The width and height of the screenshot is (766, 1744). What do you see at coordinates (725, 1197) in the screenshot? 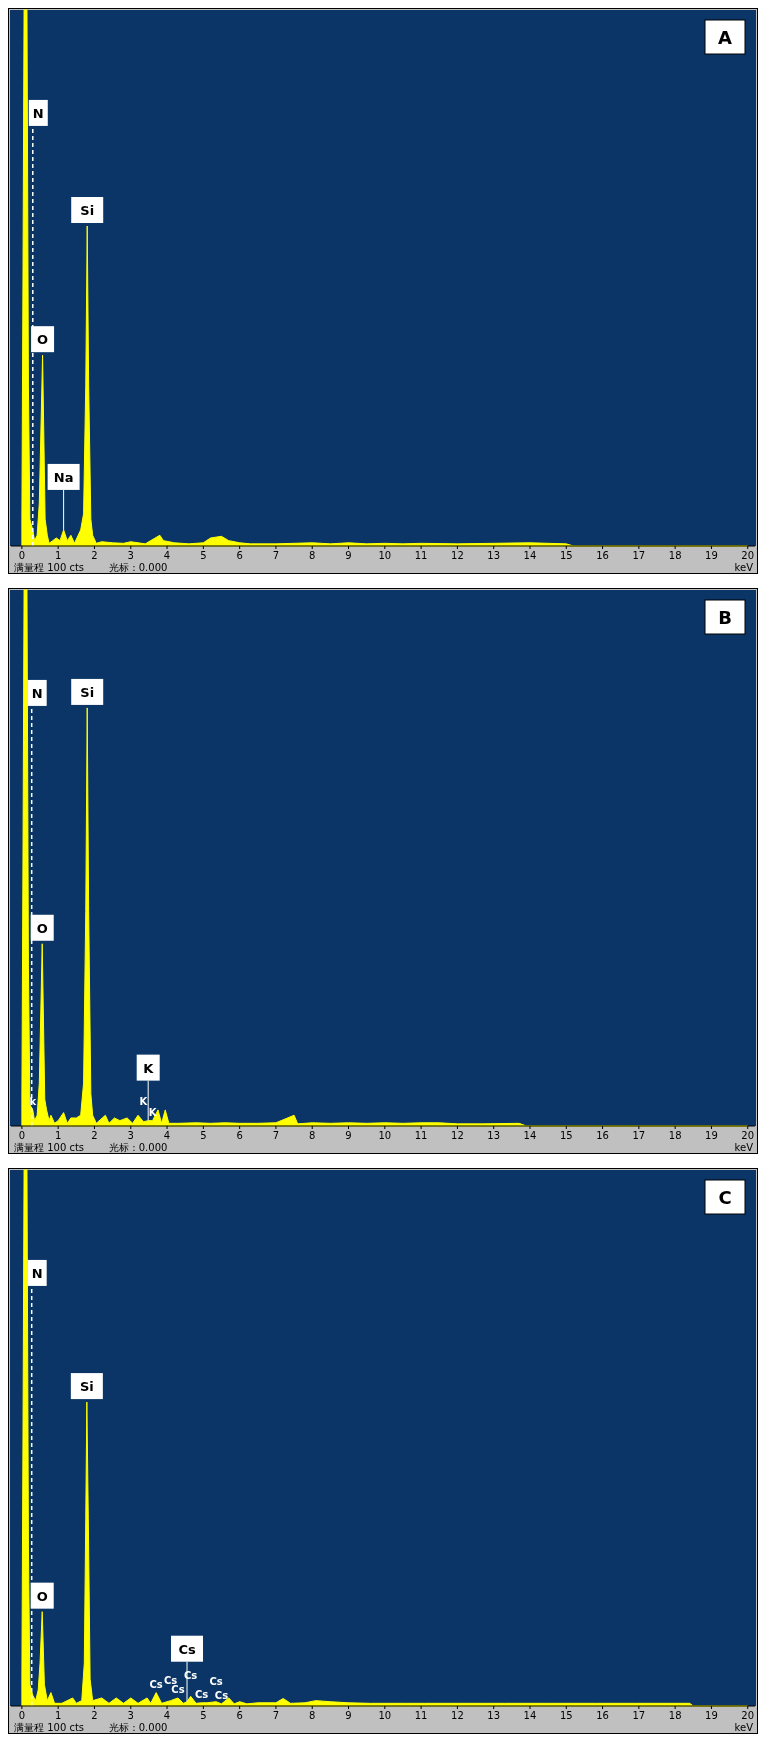
I see `text: C` at bounding box center [725, 1197].